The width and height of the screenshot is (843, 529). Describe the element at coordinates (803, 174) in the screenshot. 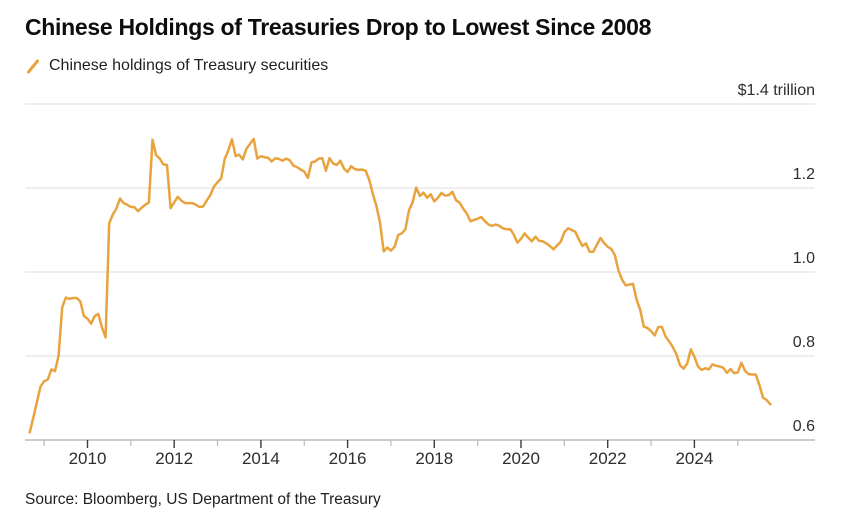

I see `y-axis-label: 1.2` at that location.